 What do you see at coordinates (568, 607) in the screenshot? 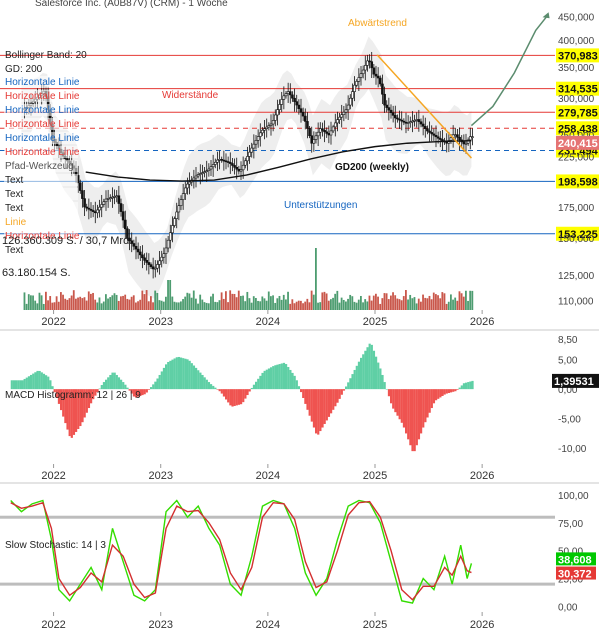
I see `stochastic-tick-label: 0,00` at bounding box center [568, 607].